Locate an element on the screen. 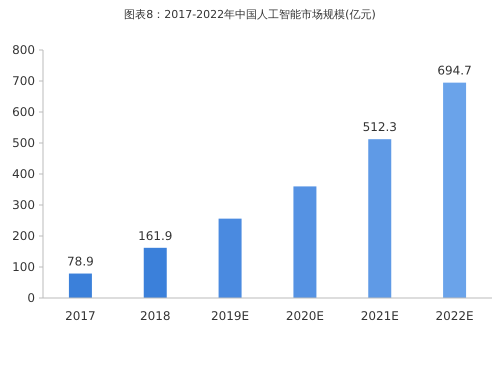  x-tick-label: 2022E is located at coordinates (455, 316).